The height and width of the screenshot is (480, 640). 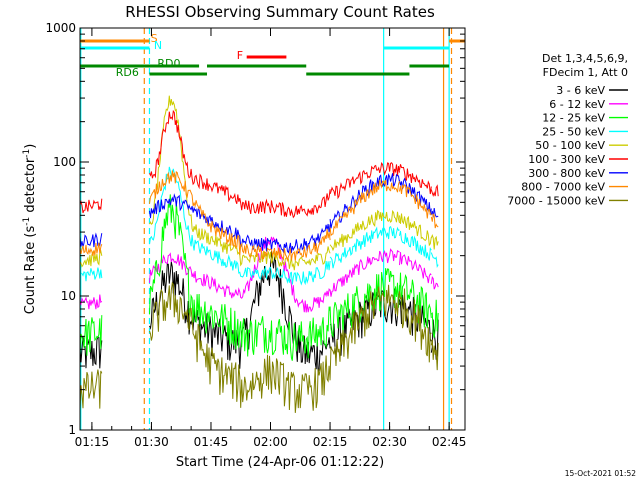 What do you see at coordinates (60, 28) in the screenshot?
I see `y-tick-label-3: 1000` at bounding box center [60, 28].